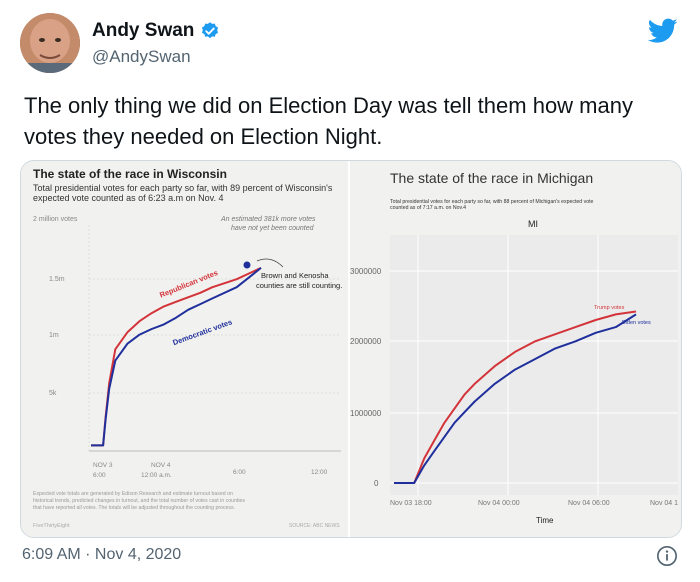 Image resolution: width=700 pixels, height=582 pixels. What do you see at coordinates (376, 483) in the screenshot?
I see `michigan-ytick-3: 0` at bounding box center [376, 483].